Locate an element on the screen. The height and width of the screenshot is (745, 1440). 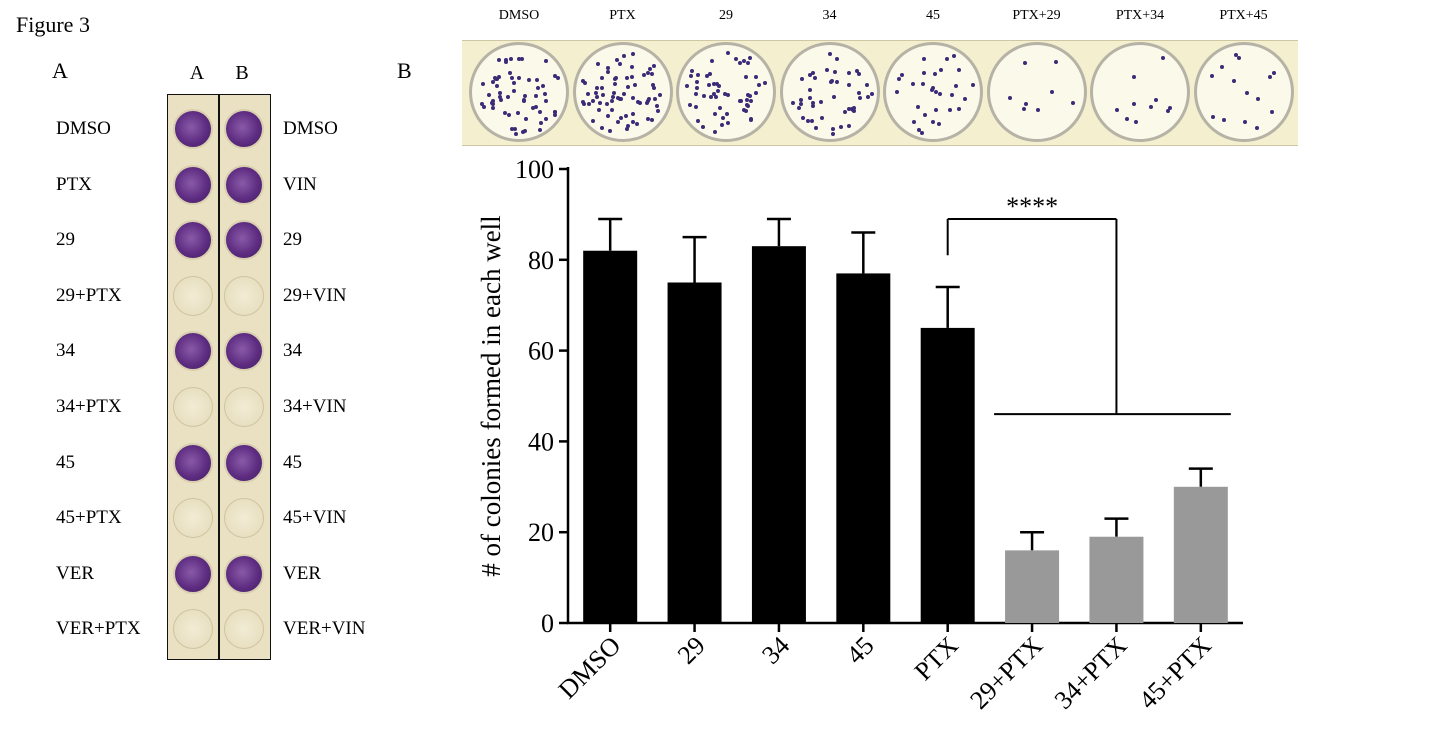
y-tick-label: 100 is located at coordinates (534, 169).